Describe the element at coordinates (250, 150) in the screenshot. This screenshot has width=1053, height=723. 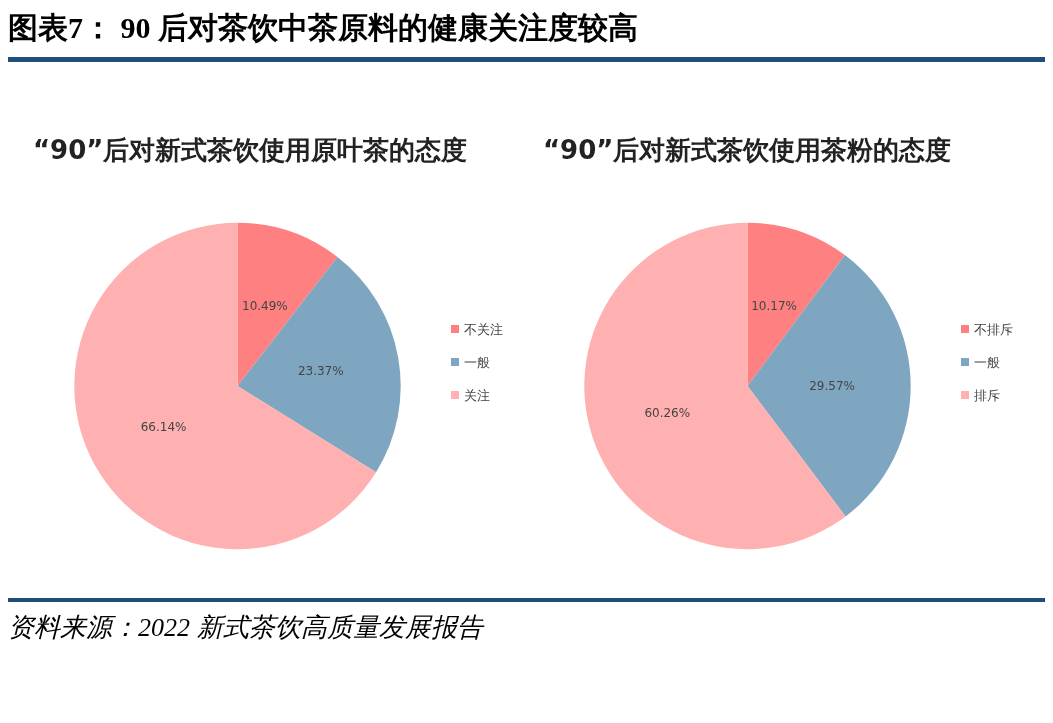
I see `chart-title: “90”后对新式茶饮使用原叶茶的态度` at that location.